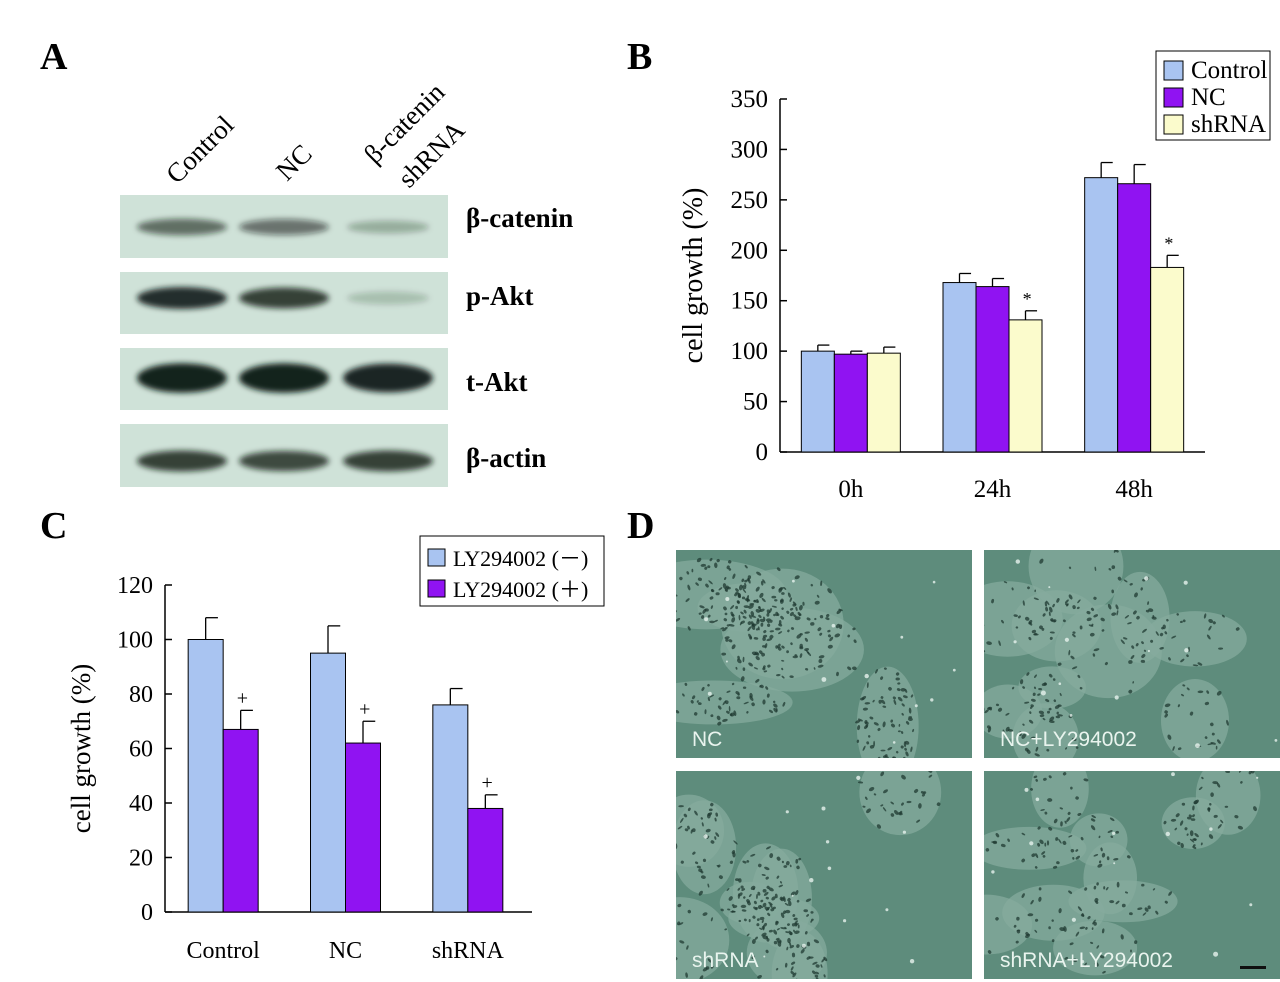 The height and width of the screenshot is (982, 1280). What do you see at coordinates (824, 875) in the screenshot?
I see `cell-texture` at bounding box center [824, 875].